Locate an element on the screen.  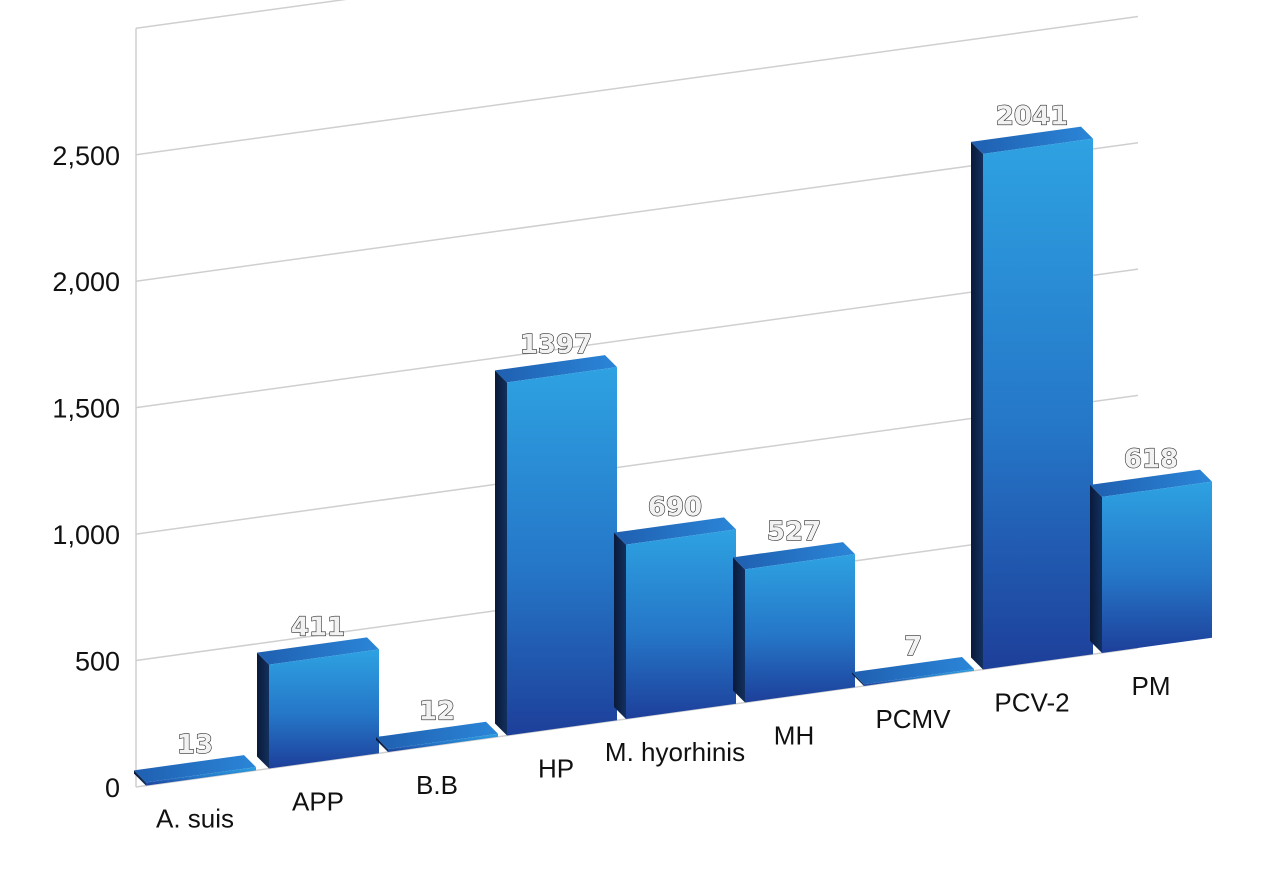
data-label: 618 is located at coordinates (1151, 460).